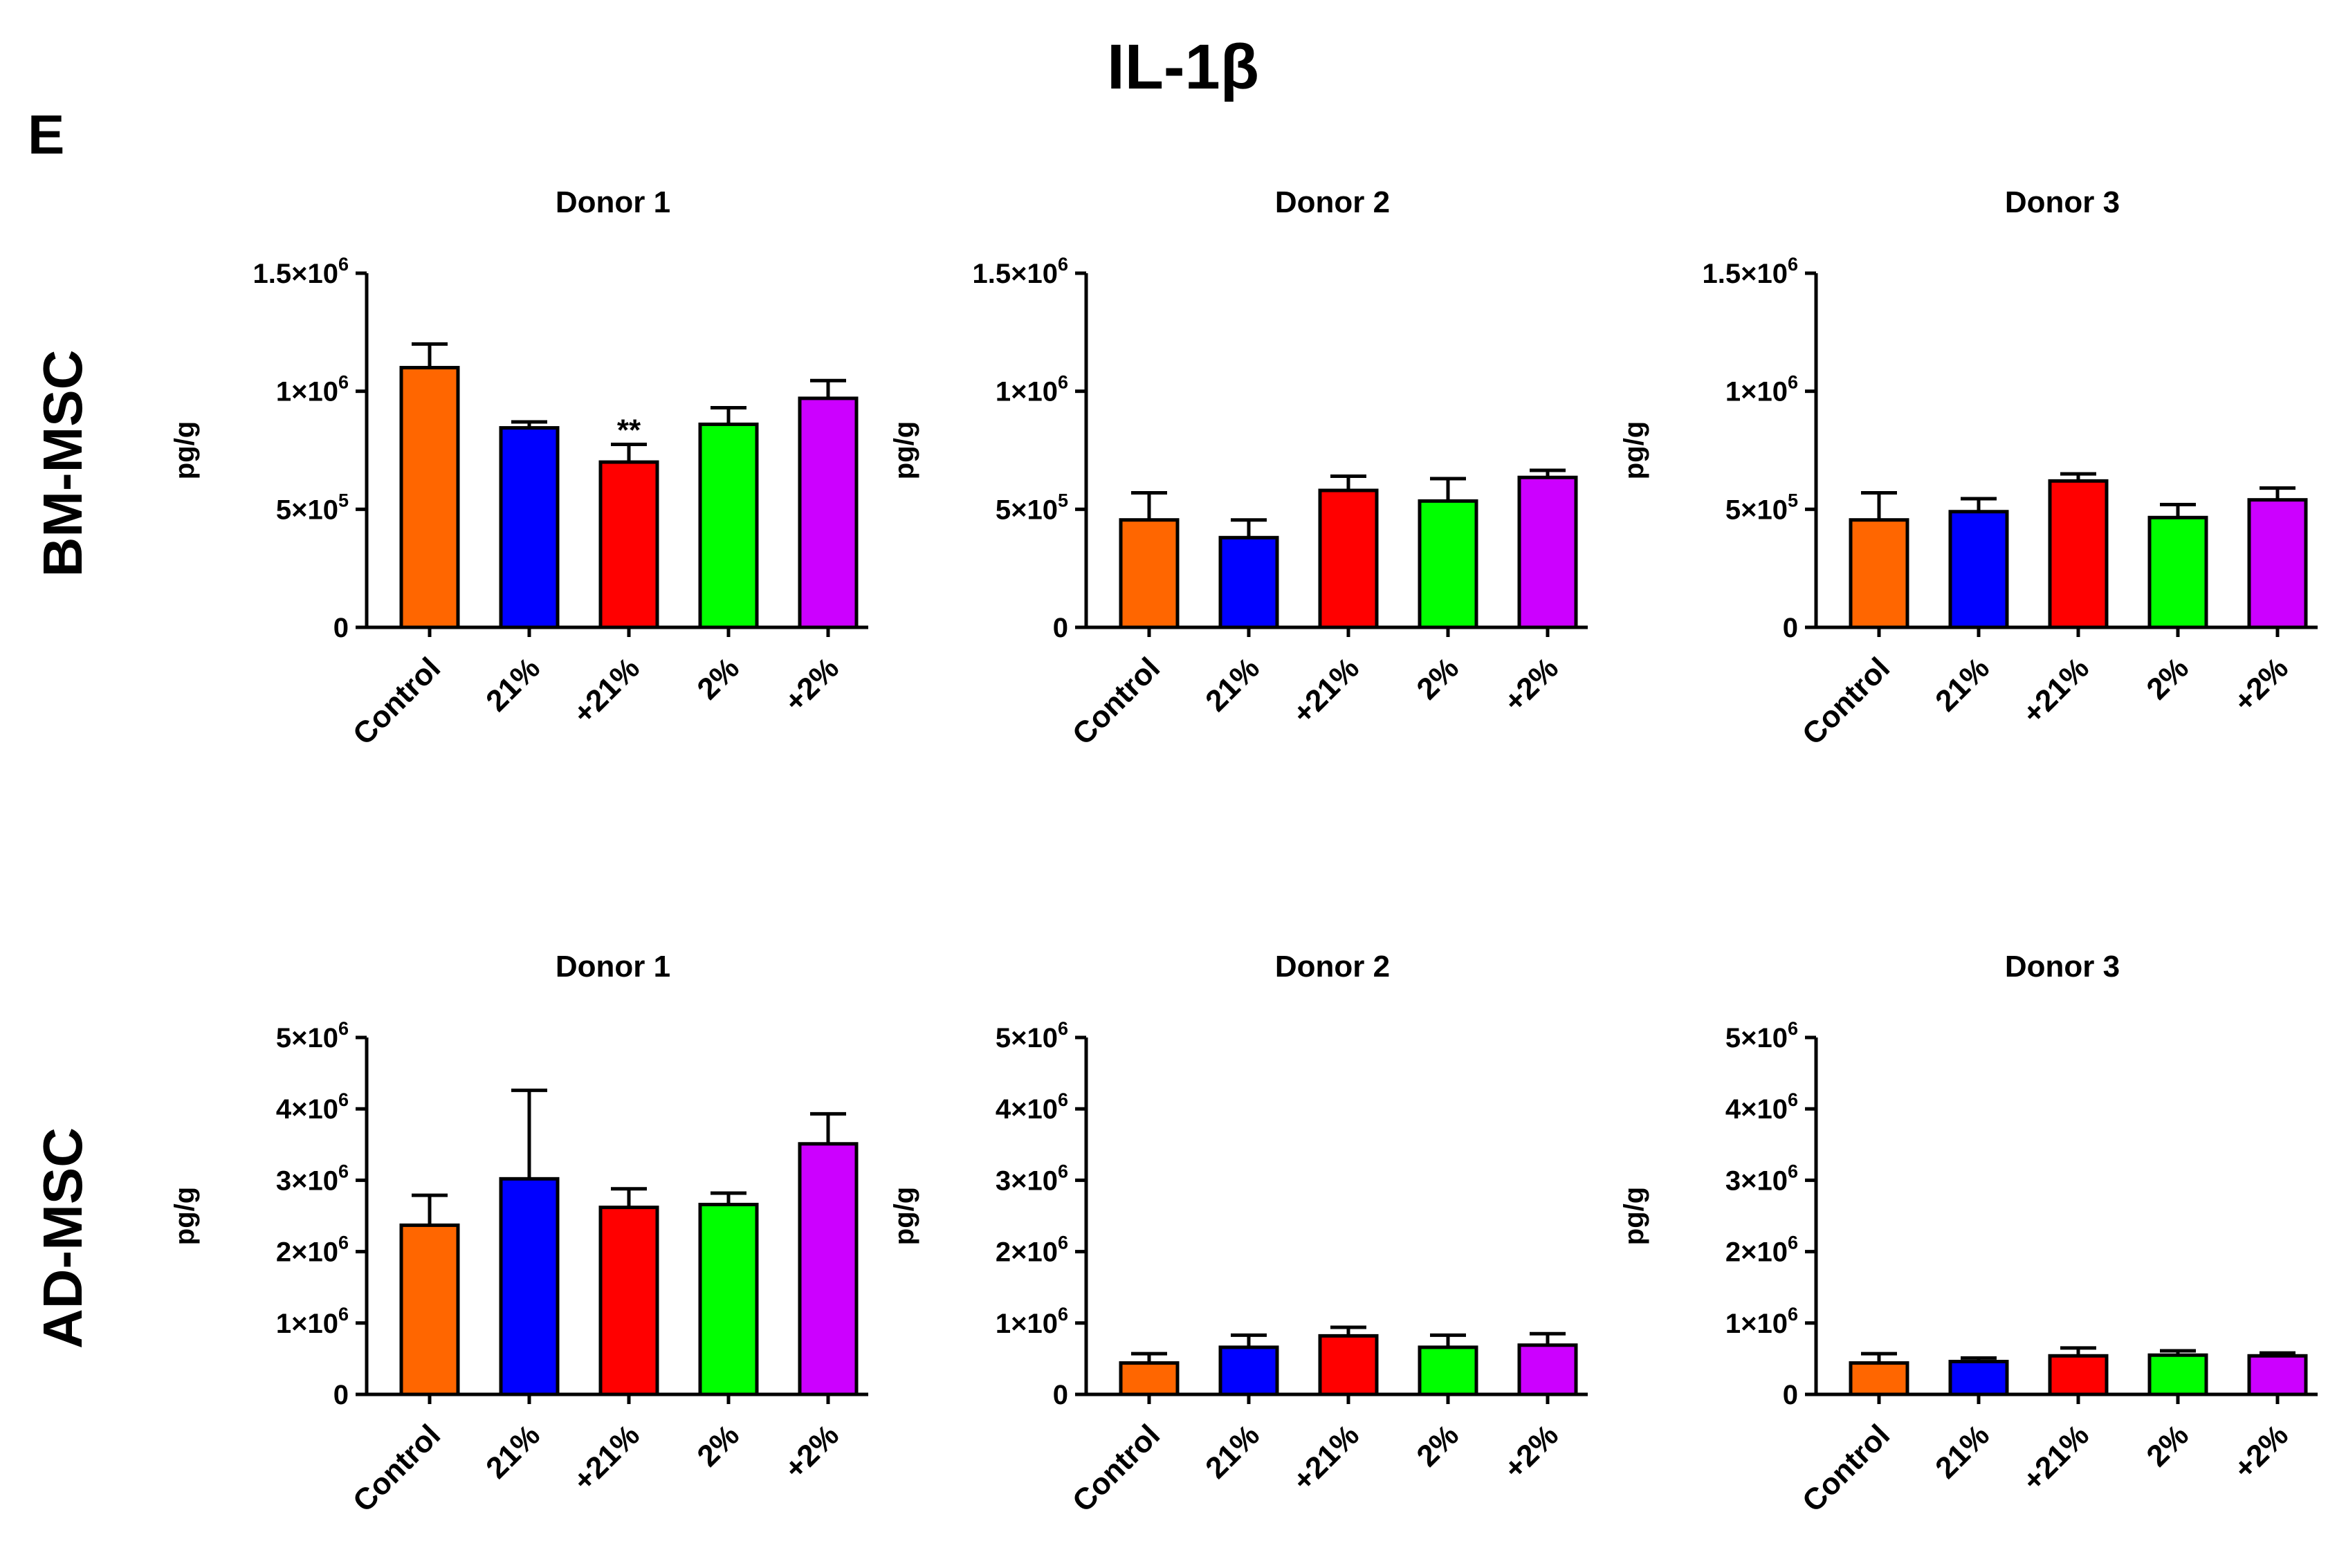  Describe the element at coordinates (46, 134) in the screenshot. I see `panel-label: E` at that location.